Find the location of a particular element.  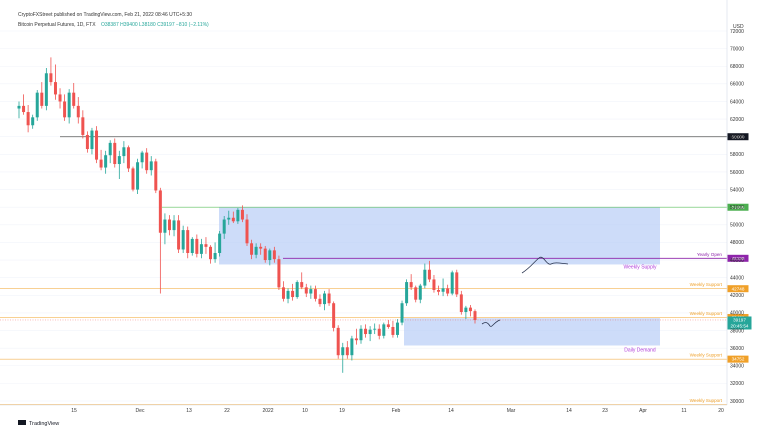

price-tick-label: 72000 is located at coordinates (737, 32).